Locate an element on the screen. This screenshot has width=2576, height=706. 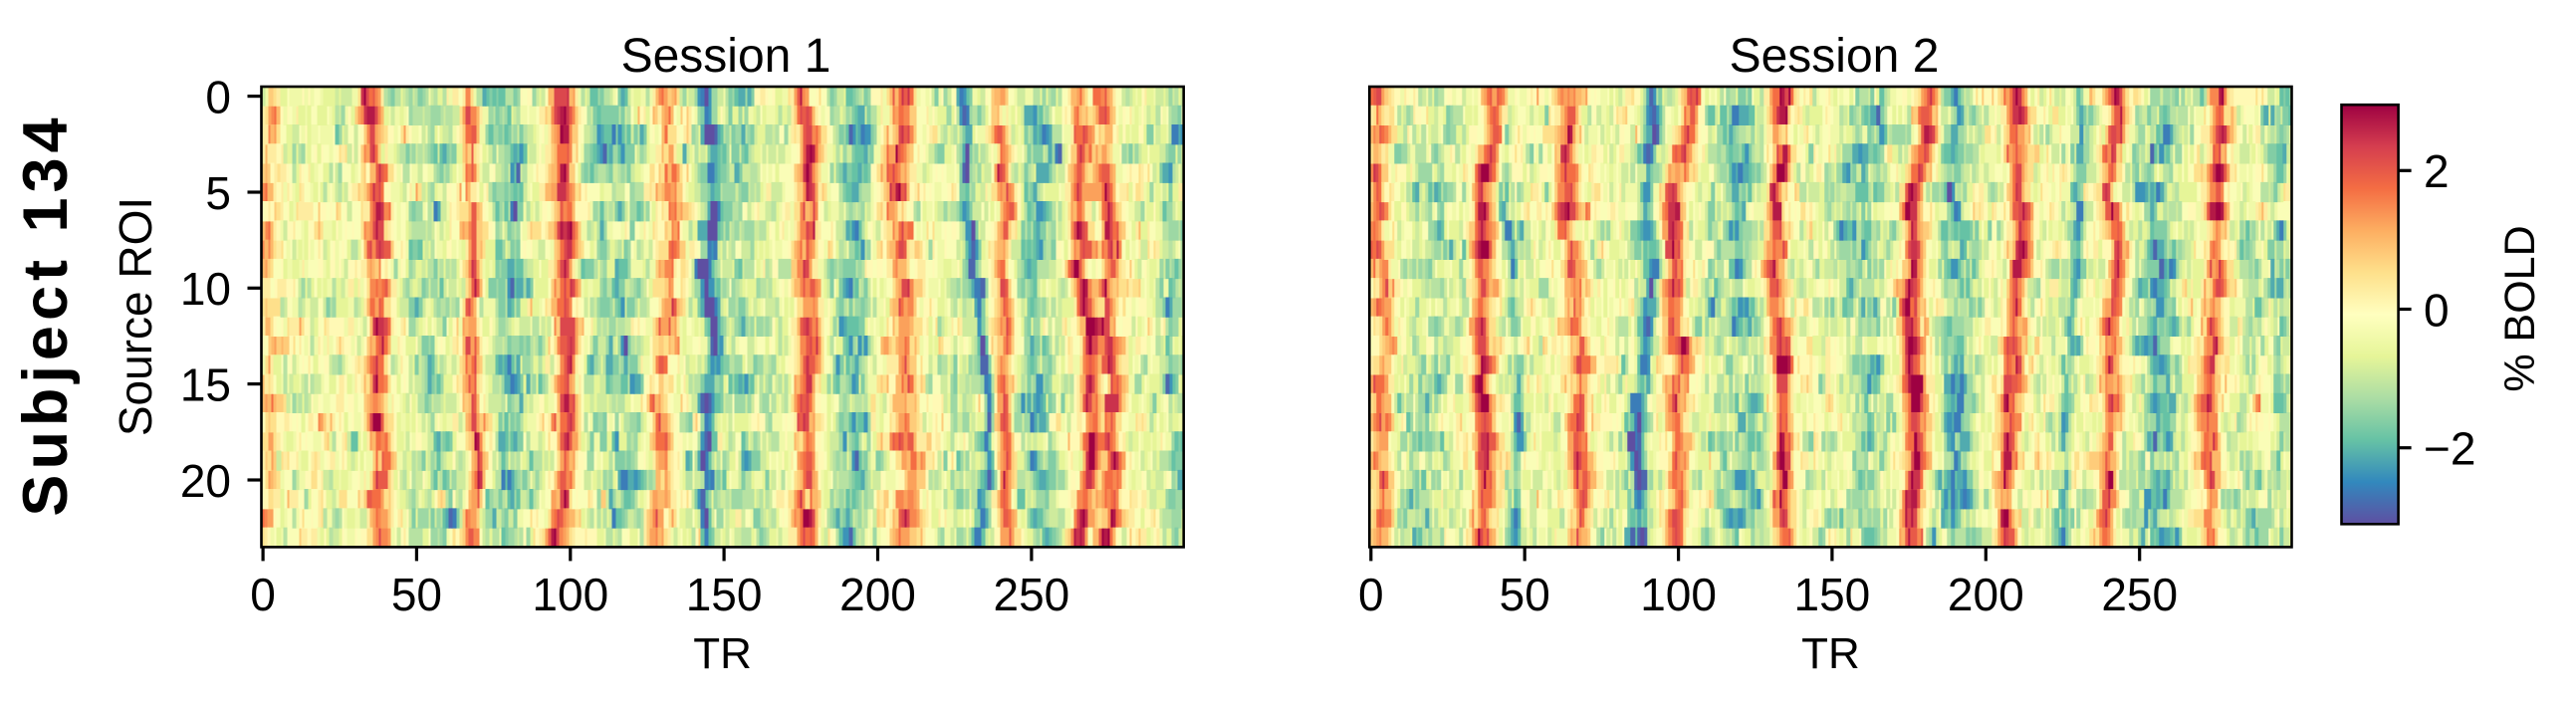
svg-text: 10 is located at coordinates (205, 289).